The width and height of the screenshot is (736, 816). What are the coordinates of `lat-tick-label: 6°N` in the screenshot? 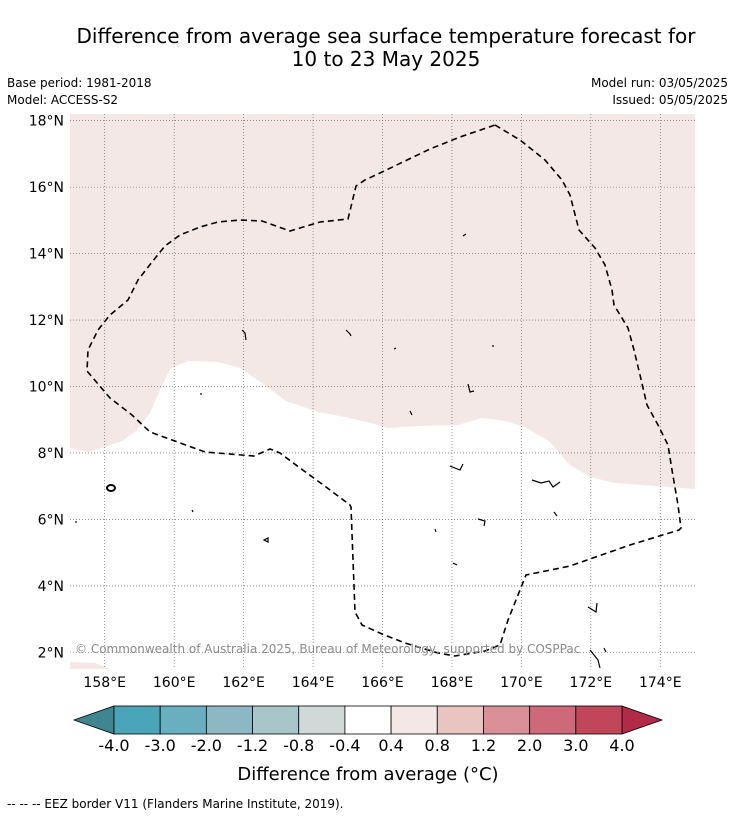 It's located at (51, 520).